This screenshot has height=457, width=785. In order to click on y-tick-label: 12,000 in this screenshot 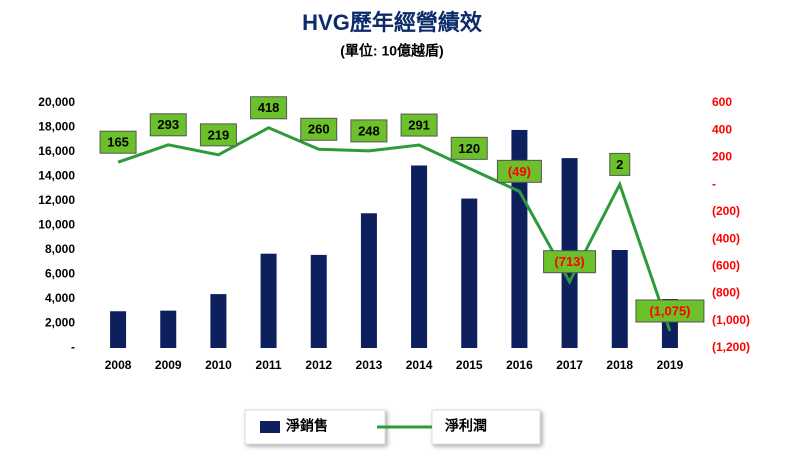, I will do `click(56, 200)`.